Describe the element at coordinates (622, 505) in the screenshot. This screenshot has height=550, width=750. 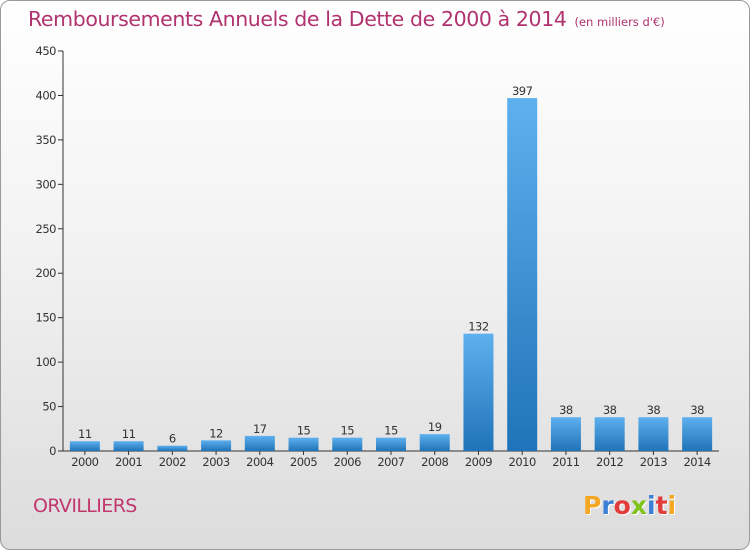
I see `logo-letter: o` at that location.